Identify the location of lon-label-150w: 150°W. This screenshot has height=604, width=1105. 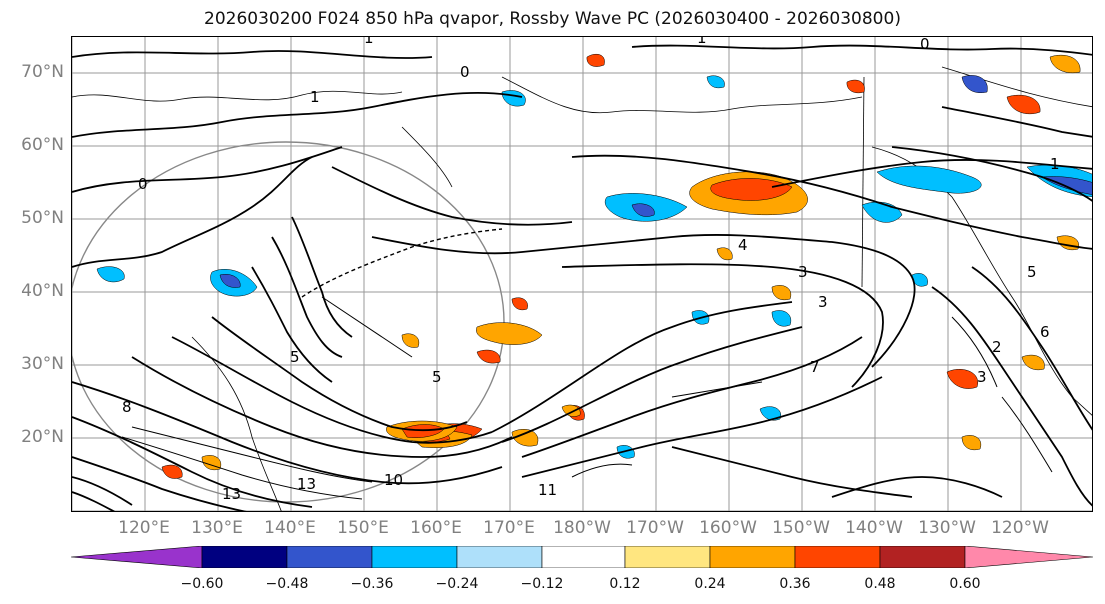
(801, 528).